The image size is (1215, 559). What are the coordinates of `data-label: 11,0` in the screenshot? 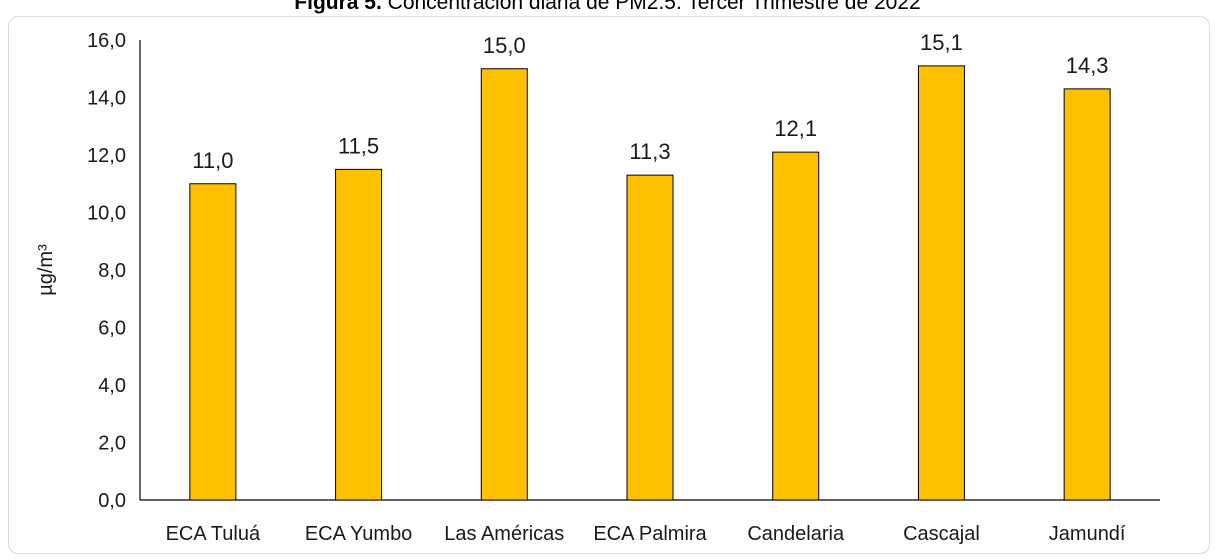 It's located at (212, 160).